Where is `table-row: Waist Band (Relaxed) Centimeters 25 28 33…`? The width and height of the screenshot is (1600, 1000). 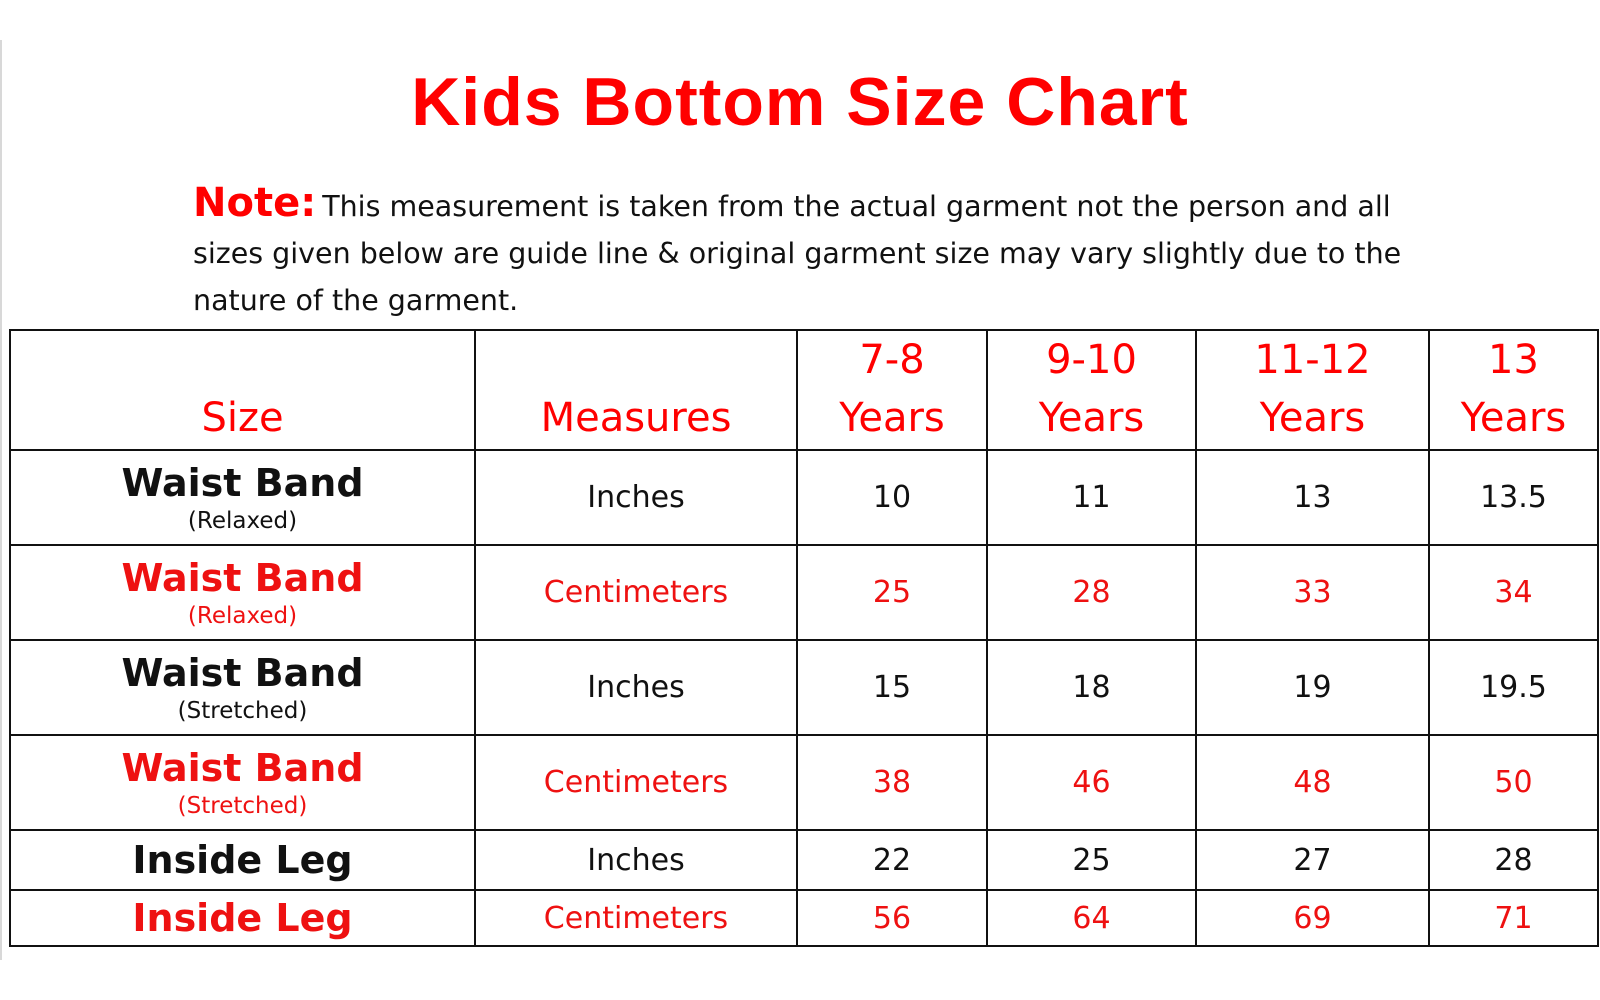 table-row: Waist Band (Relaxed) Centimeters 25 28 33… is located at coordinates (804, 592).